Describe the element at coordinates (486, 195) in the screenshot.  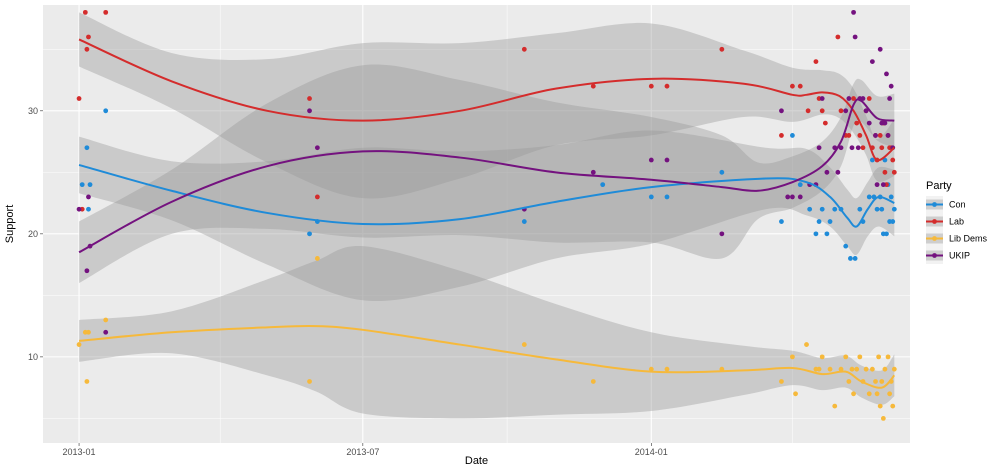
I see `trend-line-con` at that location.